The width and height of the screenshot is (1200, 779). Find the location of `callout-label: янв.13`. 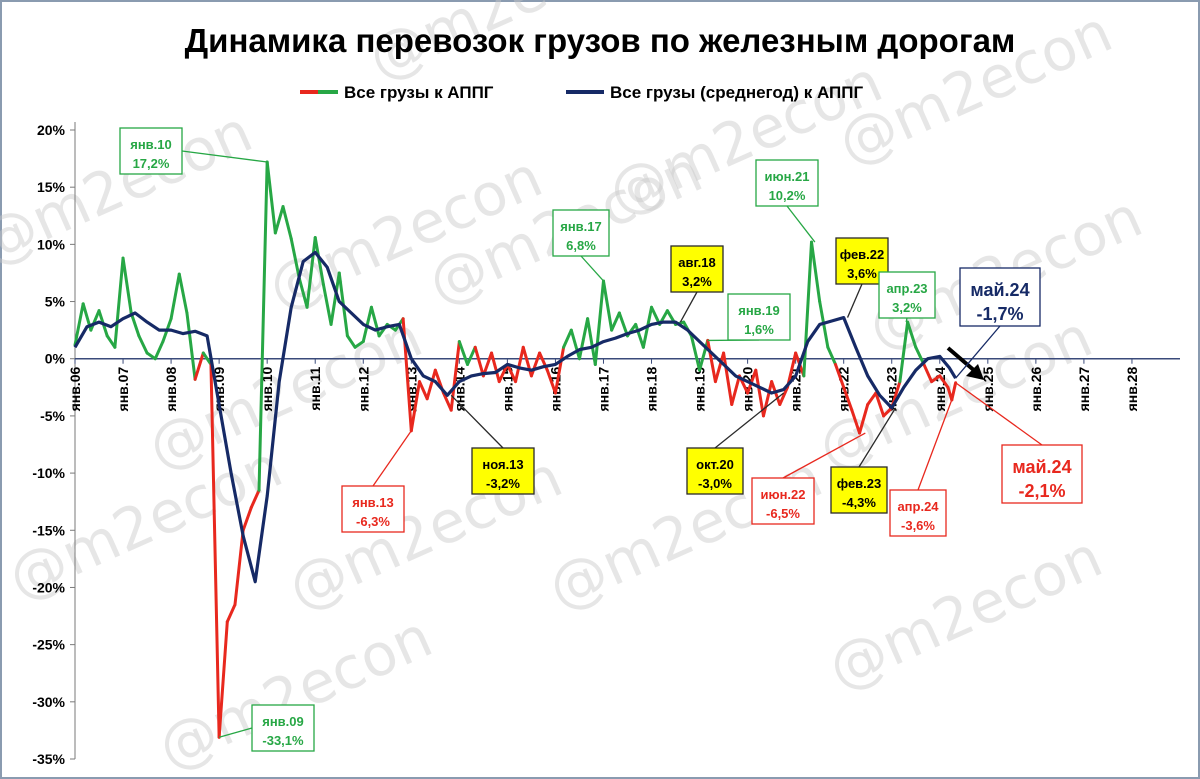

callout-label: янв.13 is located at coordinates (373, 502).